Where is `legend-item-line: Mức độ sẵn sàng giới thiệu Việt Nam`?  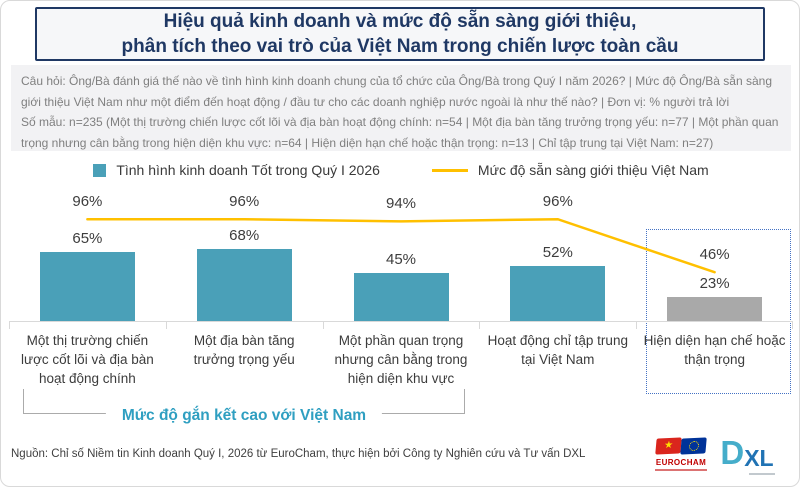
legend-item-line: Mức độ sẵn sàng giới thiệu Việt Nam is located at coordinates (570, 170).